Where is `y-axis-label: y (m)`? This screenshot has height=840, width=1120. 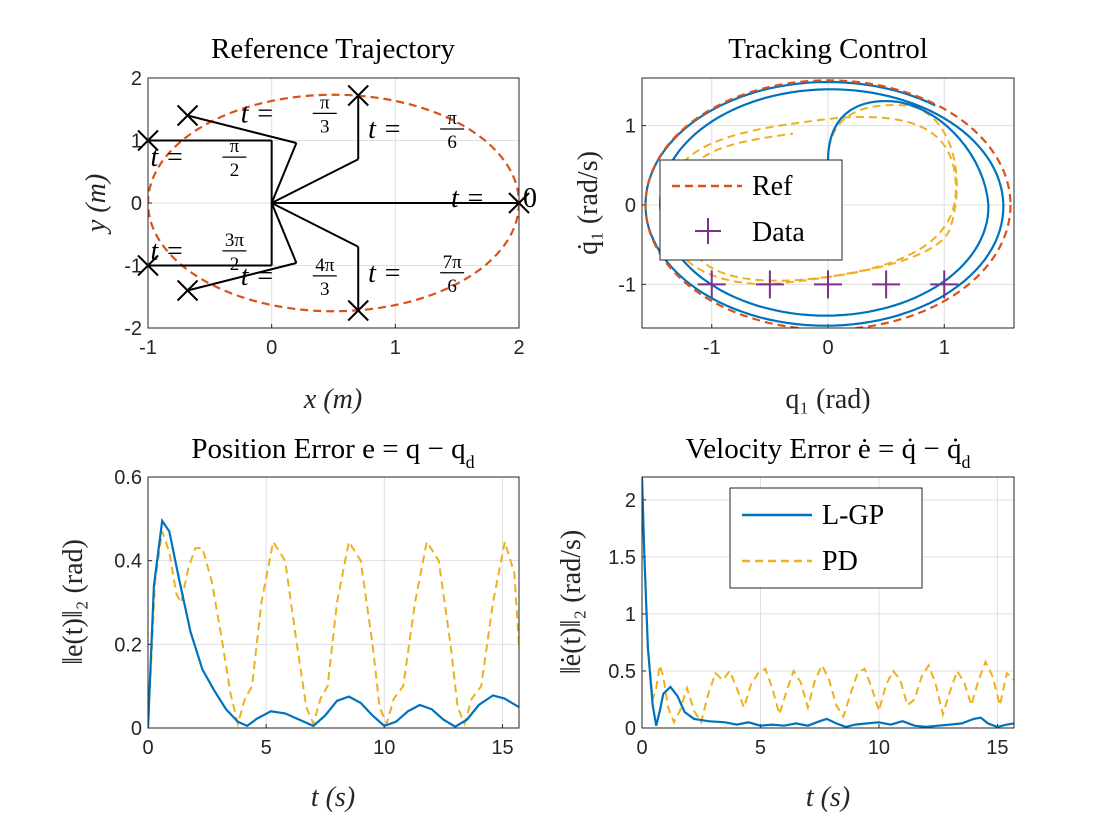 y-axis-label: y (m) is located at coordinates (96, 204).